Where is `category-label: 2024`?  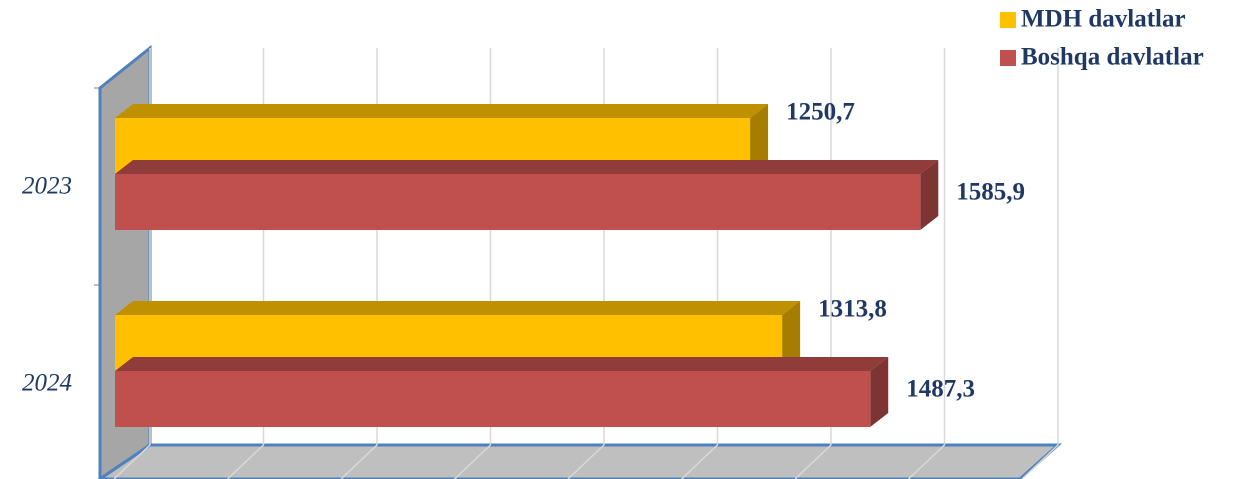
category-label: 2024 is located at coordinates (47, 383).